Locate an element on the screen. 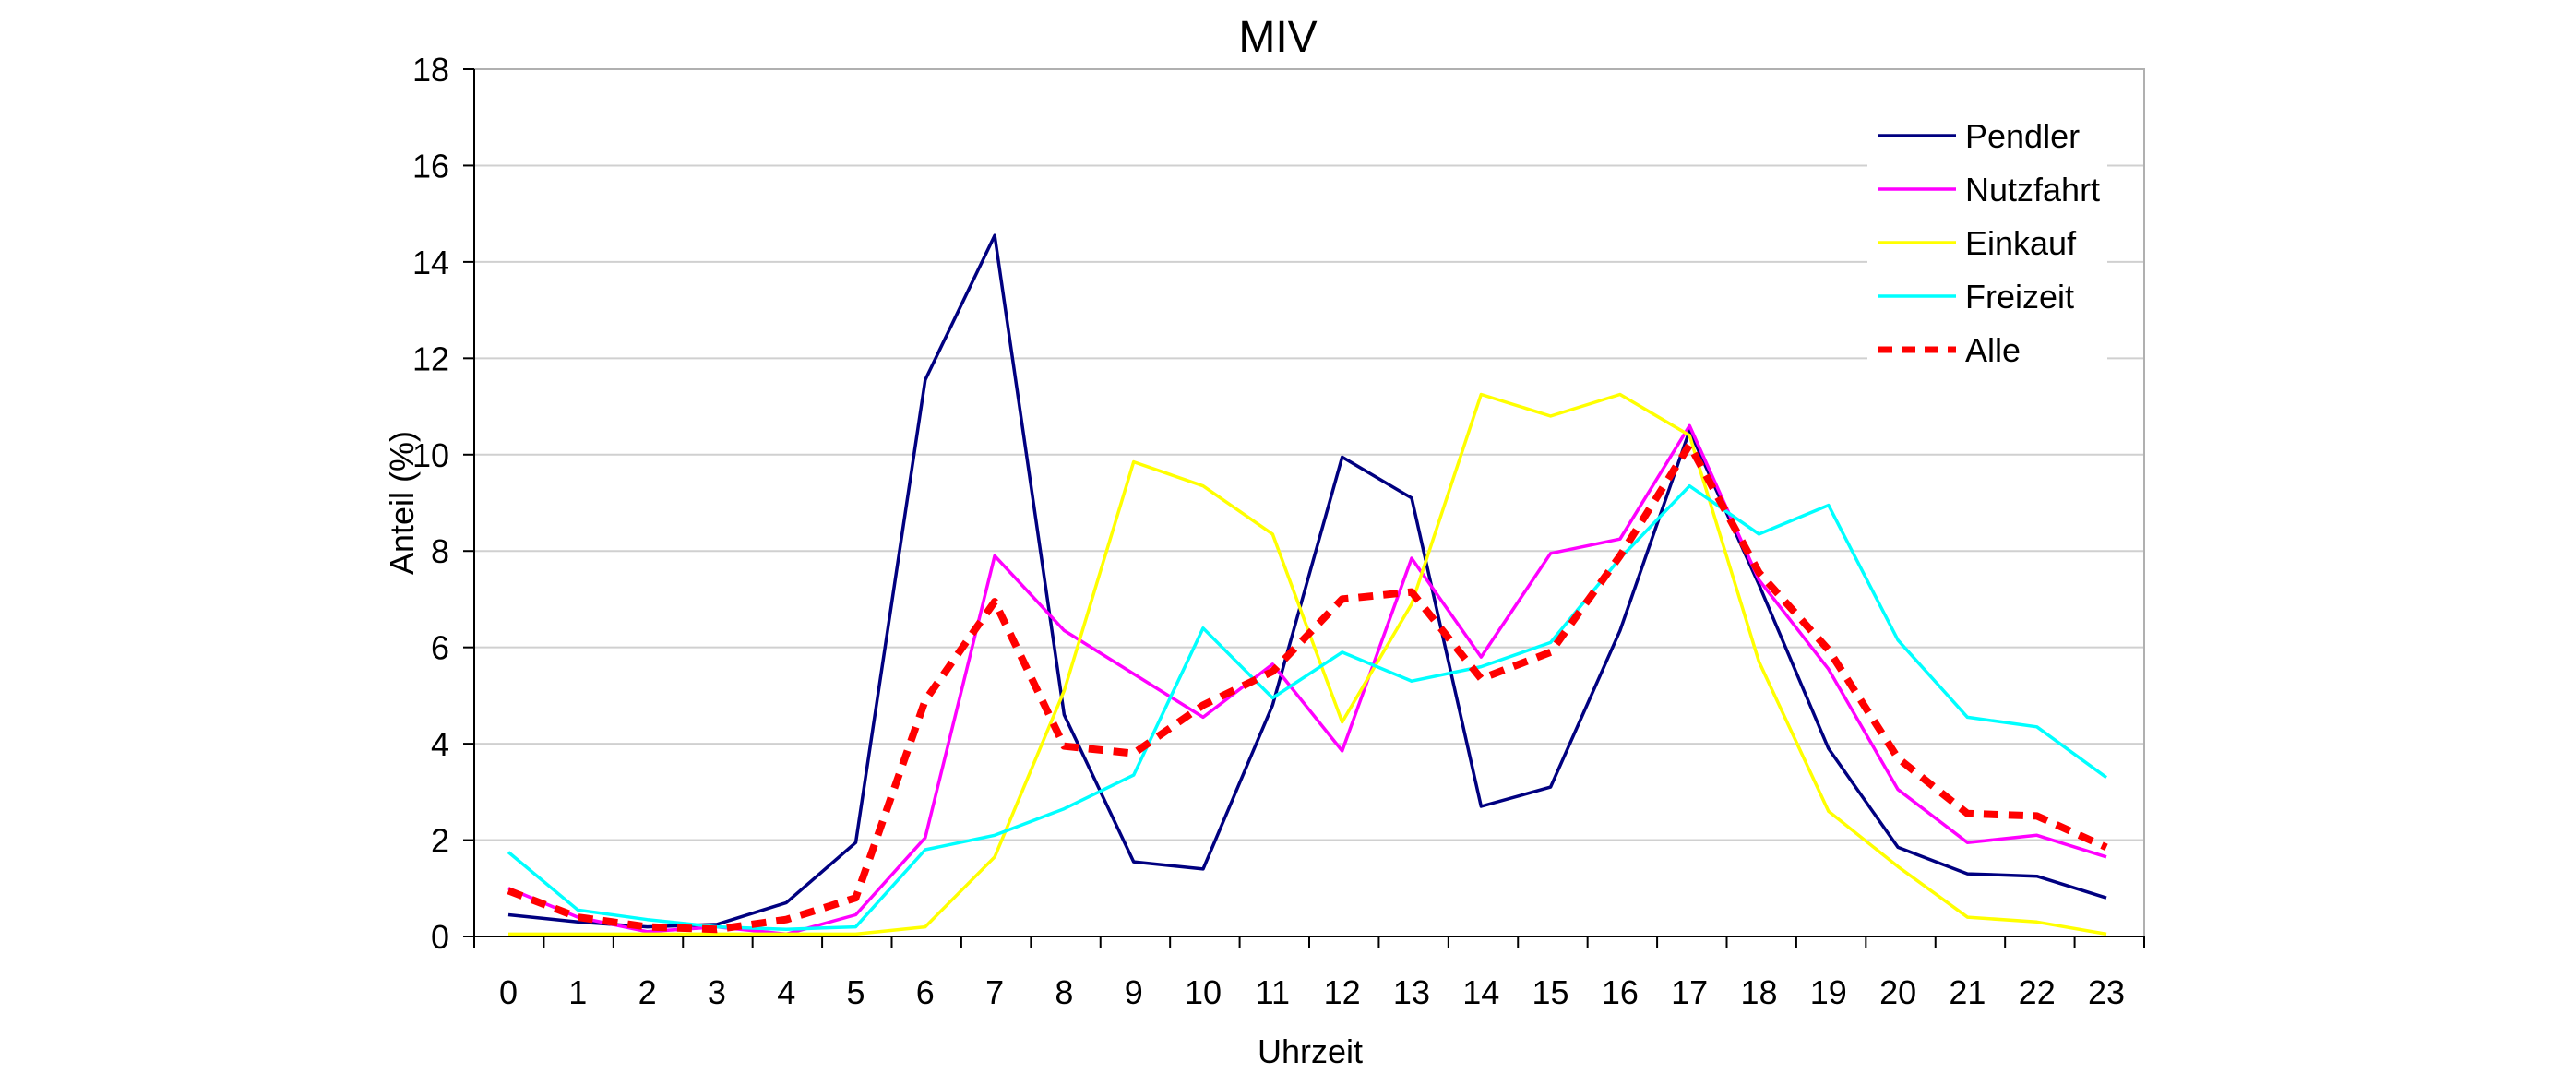  legend: Pendler Nutzfahrt Einkauf Freizeit Alle is located at coordinates (1987, 243).